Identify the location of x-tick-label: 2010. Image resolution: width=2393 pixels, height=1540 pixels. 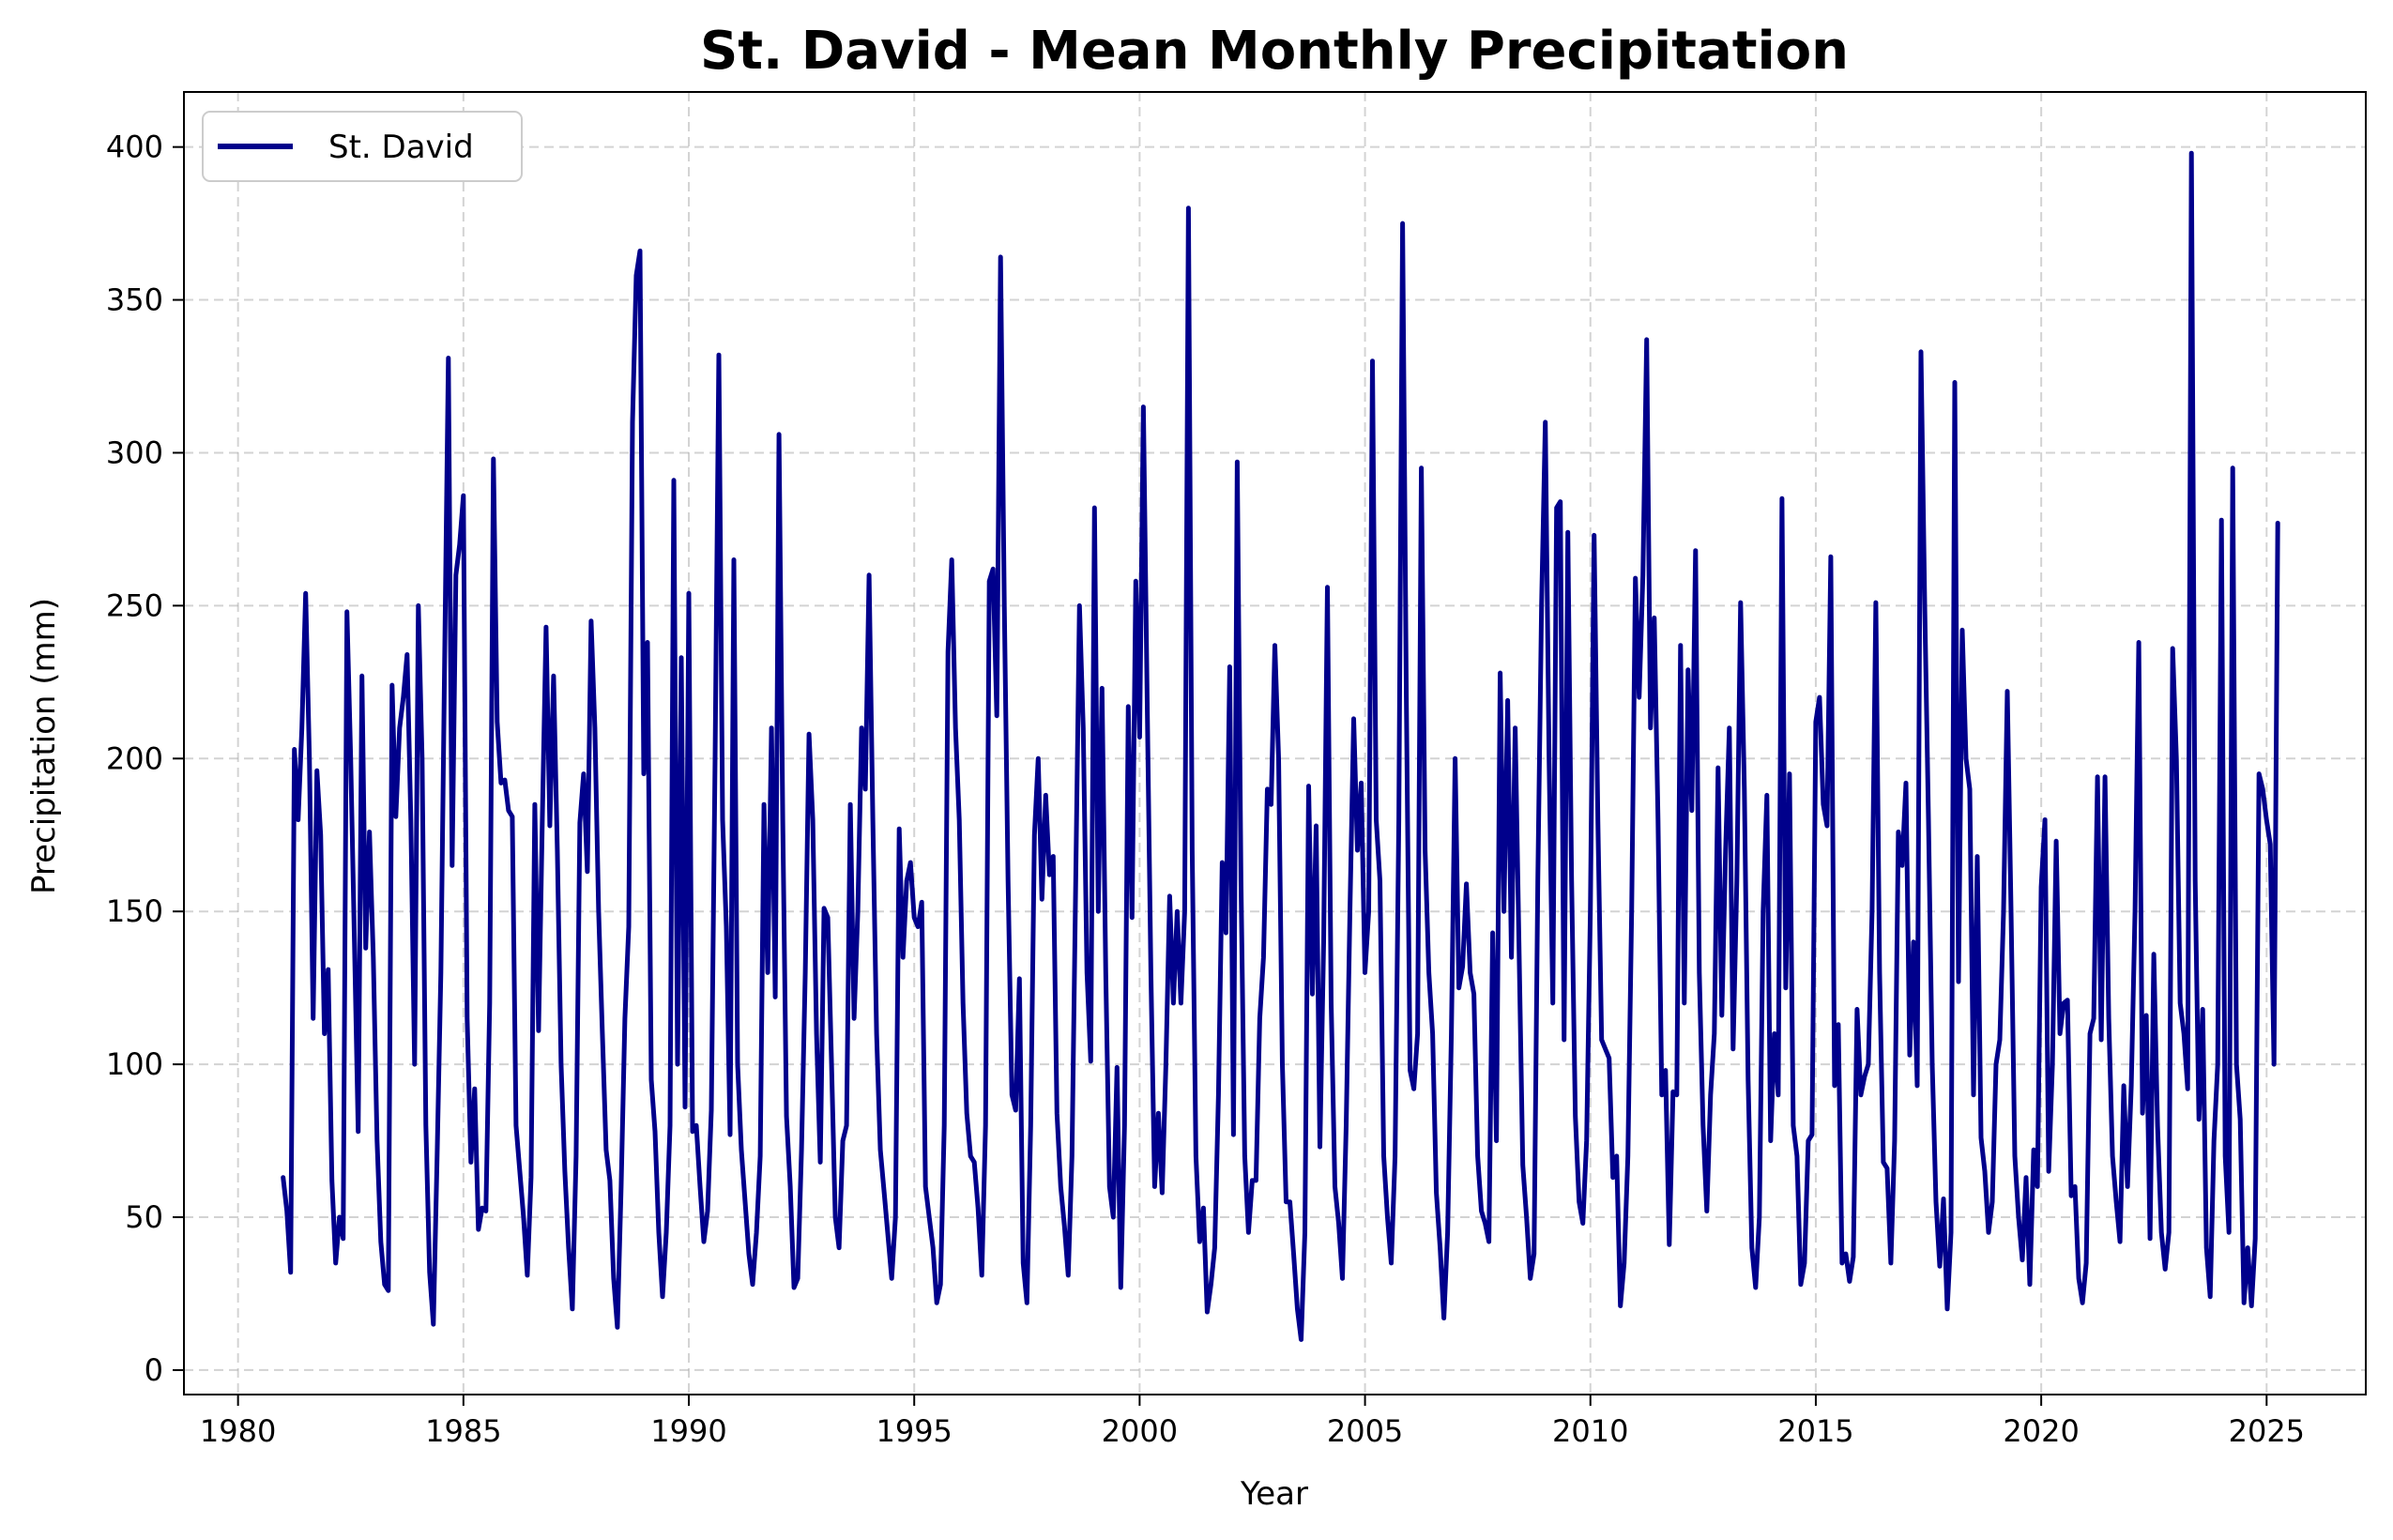
(1590, 1431).